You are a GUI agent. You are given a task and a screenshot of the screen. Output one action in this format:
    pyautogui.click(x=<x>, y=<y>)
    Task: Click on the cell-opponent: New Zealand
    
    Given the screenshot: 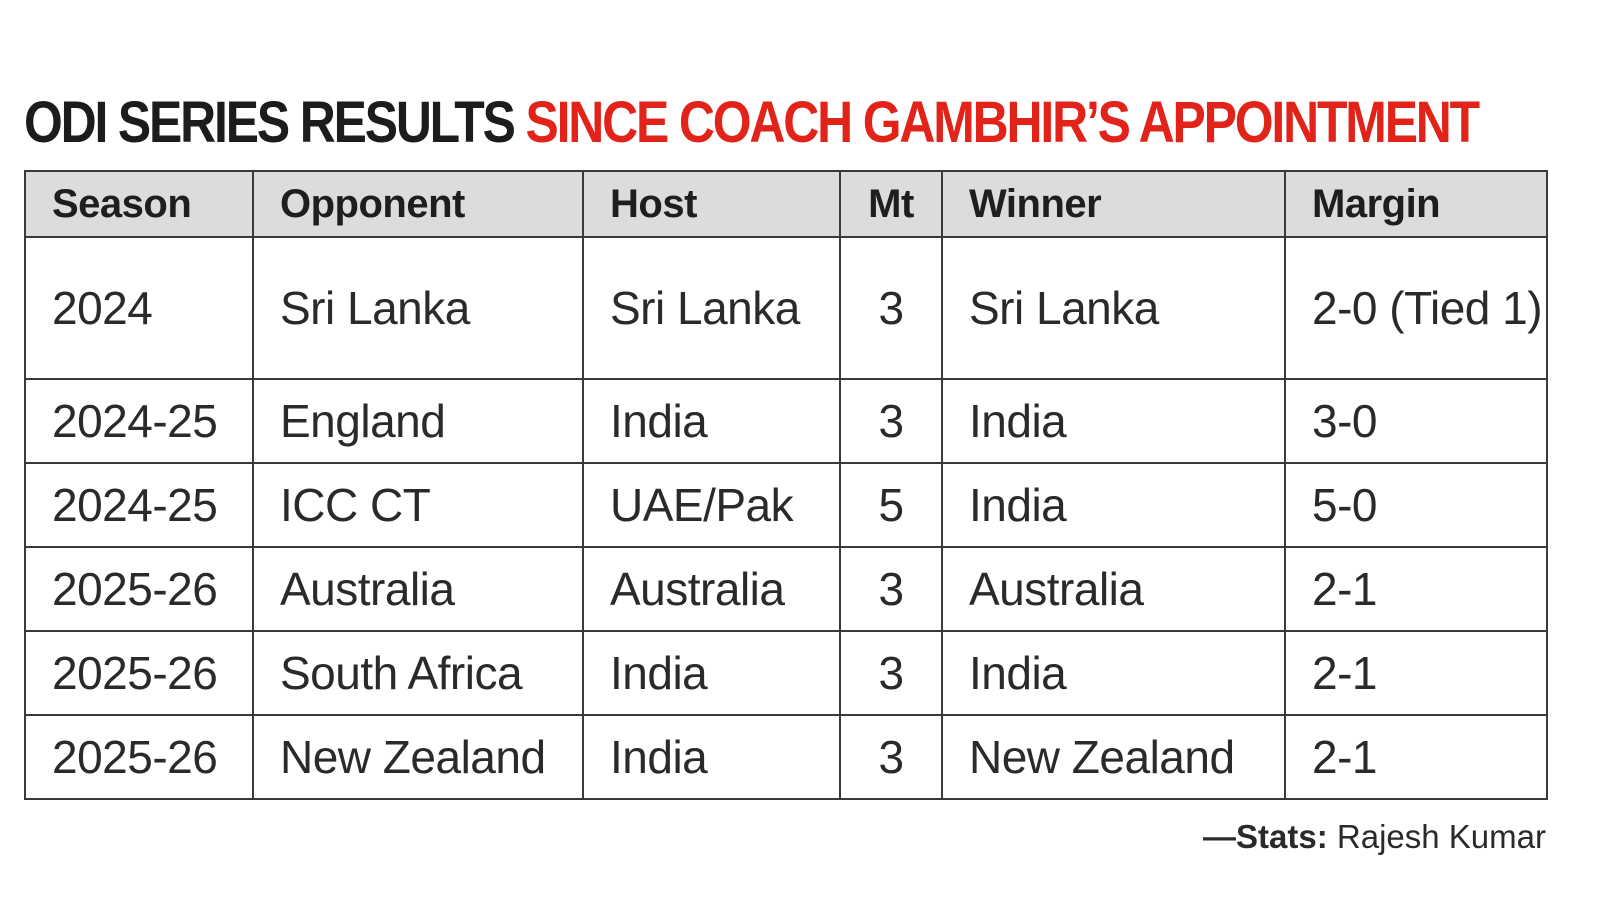 What is the action you would take?
    pyautogui.click(x=418, y=757)
    